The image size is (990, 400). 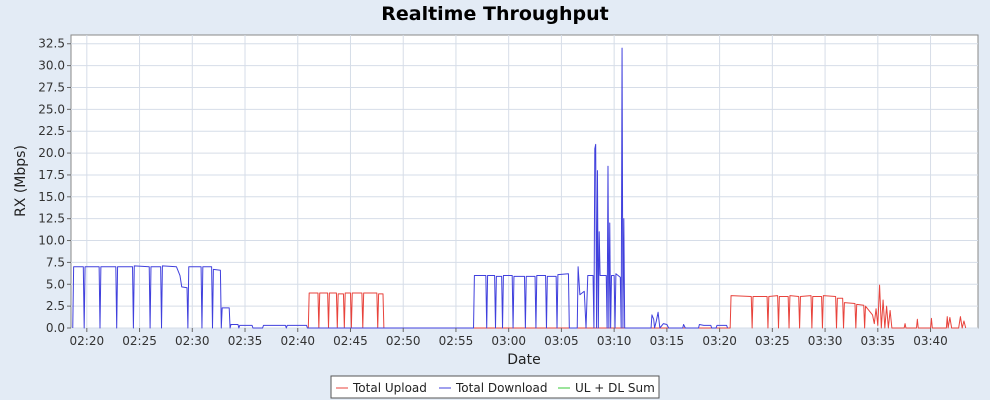 What do you see at coordinates (561, 341) in the screenshot?
I see `x-tick-label: 03:05` at bounding box center [561, 341].